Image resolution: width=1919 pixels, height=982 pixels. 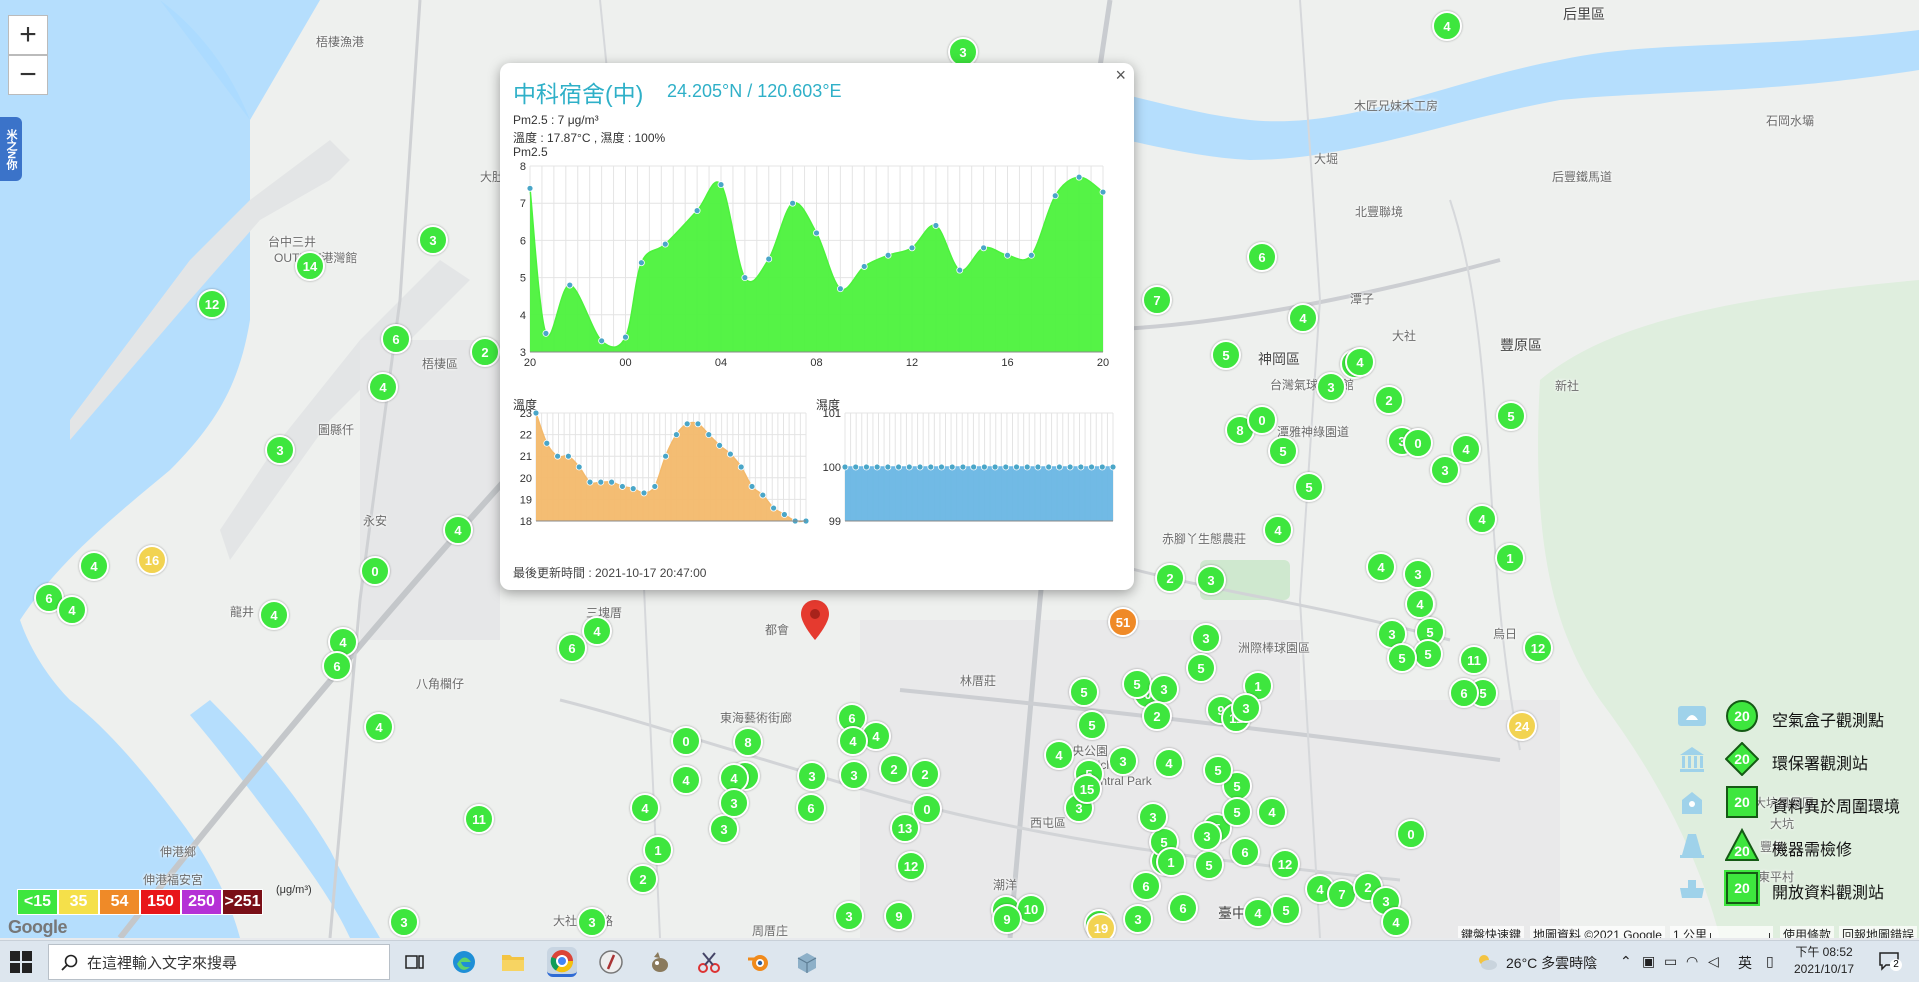 What do you see at coordinates (1878, 932) in the screenshot?
I see `report-map-error-link: 回報地圖錯誤` at bounding box center [1878, 932].